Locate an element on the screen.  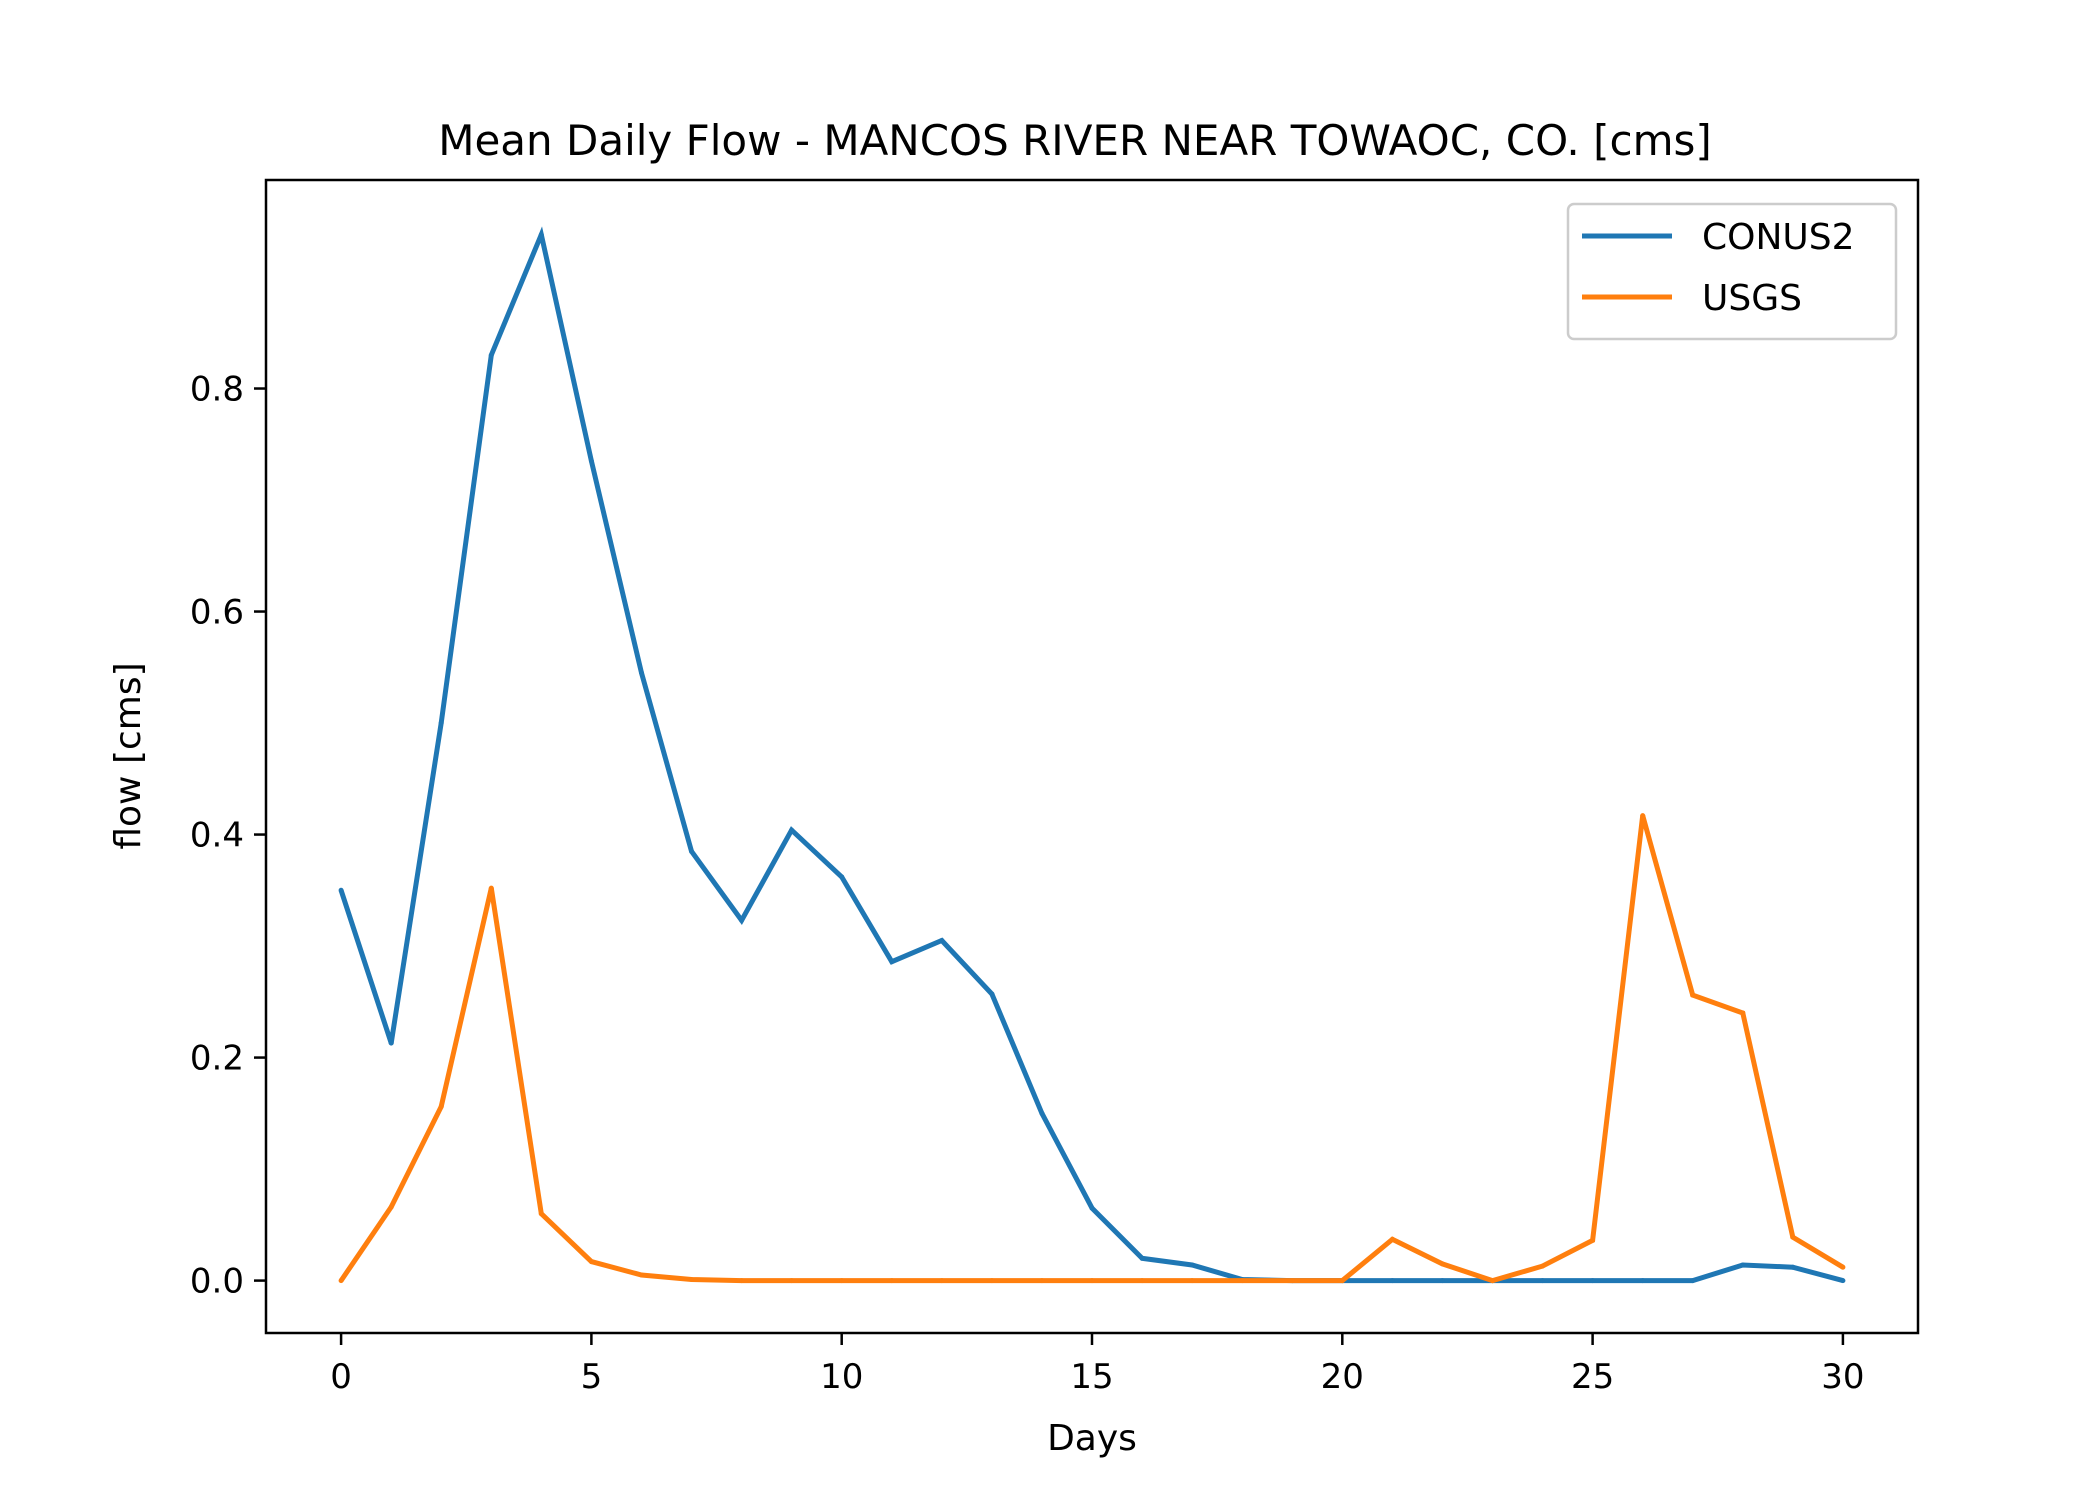
y-axis: 0.0 0.2 0.4 0.6 0.8 is located at coordinates (228, 836).